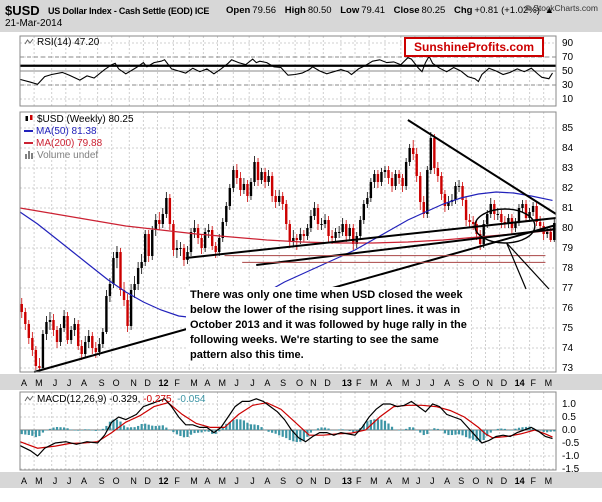  Describe the element at coordinates (72, 399) in the screenshot. I see `macd-legend-name: MACD(12,26,9)` at that location.